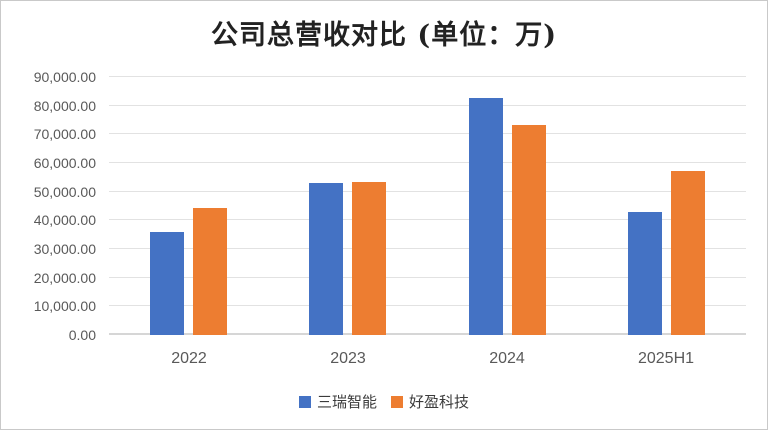  Describe the element at coordinates (348, 358) in the screenshot. I see `x-axis-category-label: 2023` at that location.